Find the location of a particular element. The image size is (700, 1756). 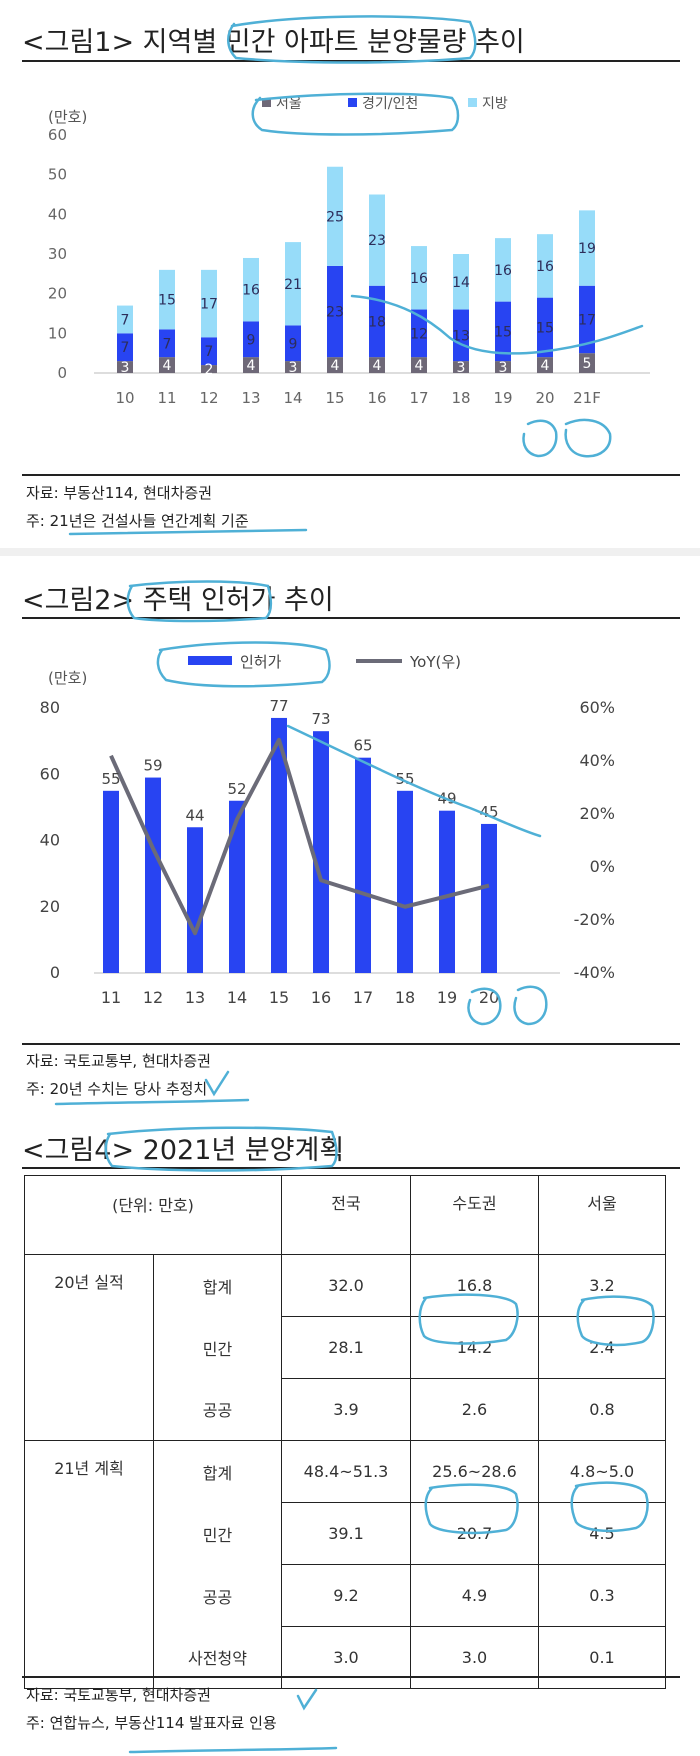

chart2-y2-tick: 60% is located at coordinates (597, 707).